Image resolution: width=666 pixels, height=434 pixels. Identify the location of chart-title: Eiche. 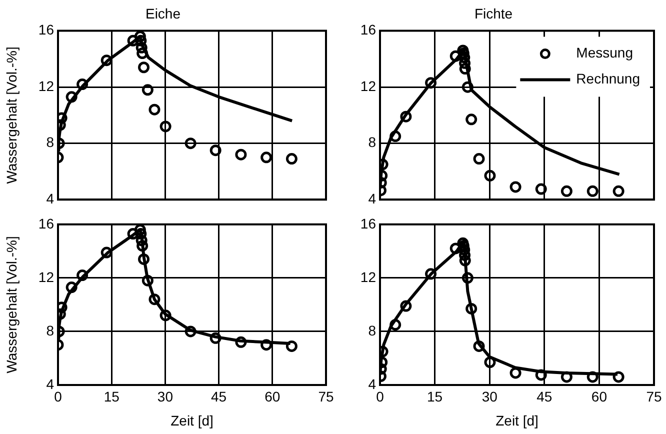
(163, 13).